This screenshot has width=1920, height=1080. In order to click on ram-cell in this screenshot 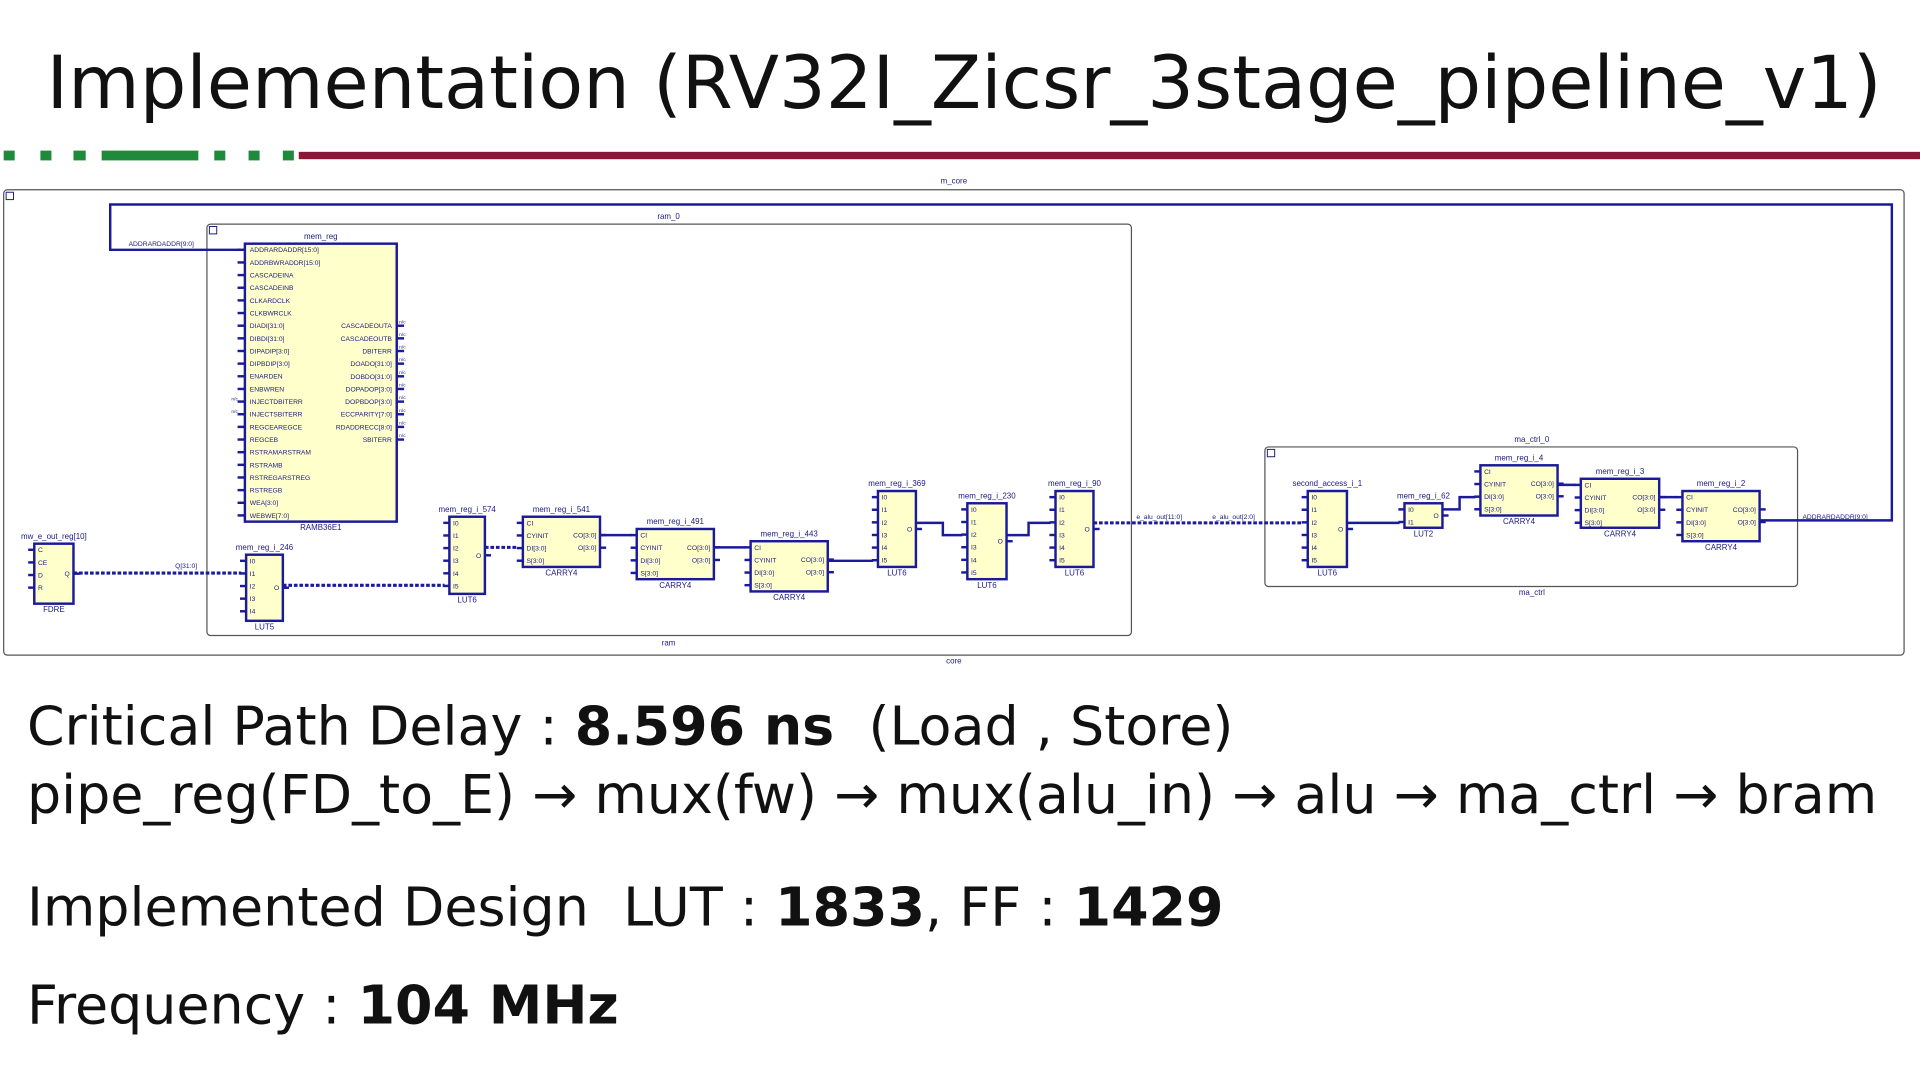, I will do `click(320, 382)`.